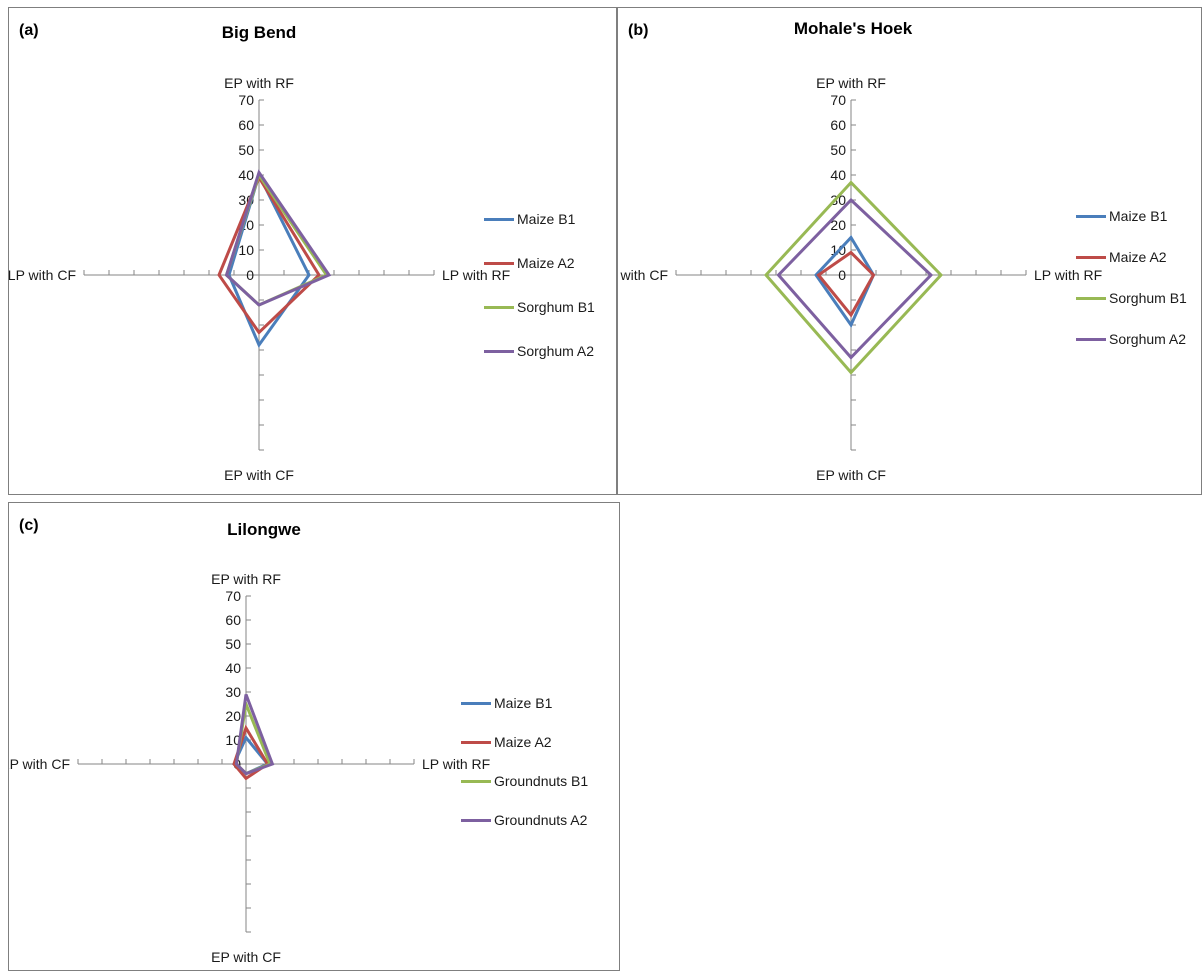 Image resolution: width=1203 pixels, height=972 pixels. Describe the element at coordinates (259, 32) in the screenshot. I see `chart-title: Big Bend` at that location.